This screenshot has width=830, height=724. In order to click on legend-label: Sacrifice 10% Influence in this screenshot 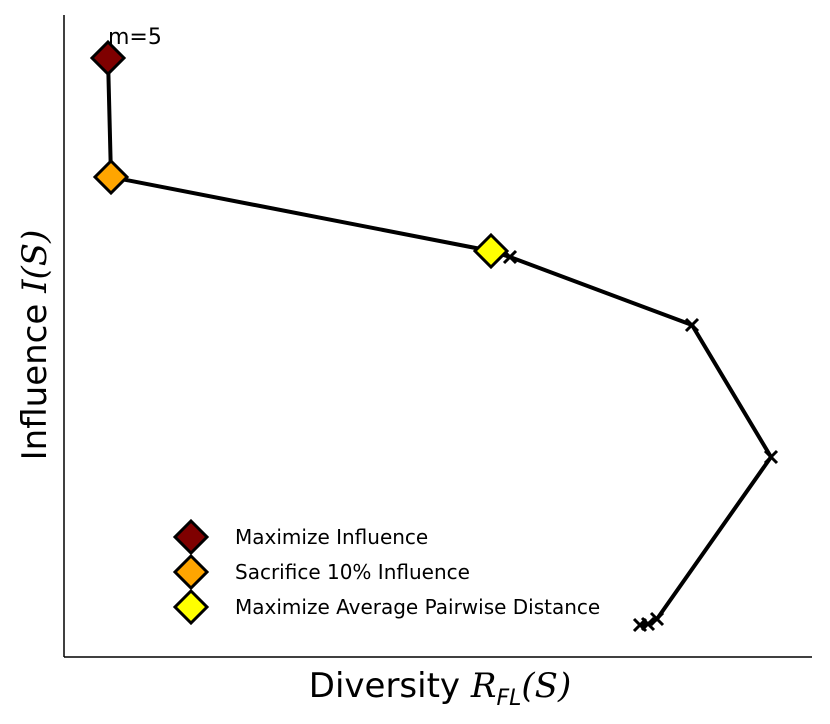, I will do `click(352, 572)`.